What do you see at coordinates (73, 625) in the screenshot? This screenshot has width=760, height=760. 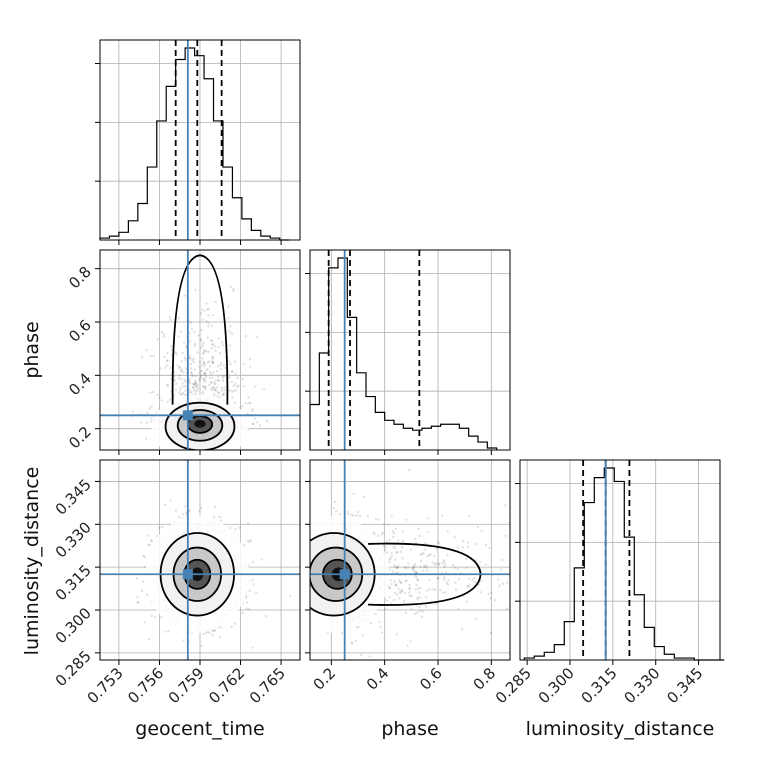 I see `y-tick-label: 0.300` at bounding box center [73, 625].